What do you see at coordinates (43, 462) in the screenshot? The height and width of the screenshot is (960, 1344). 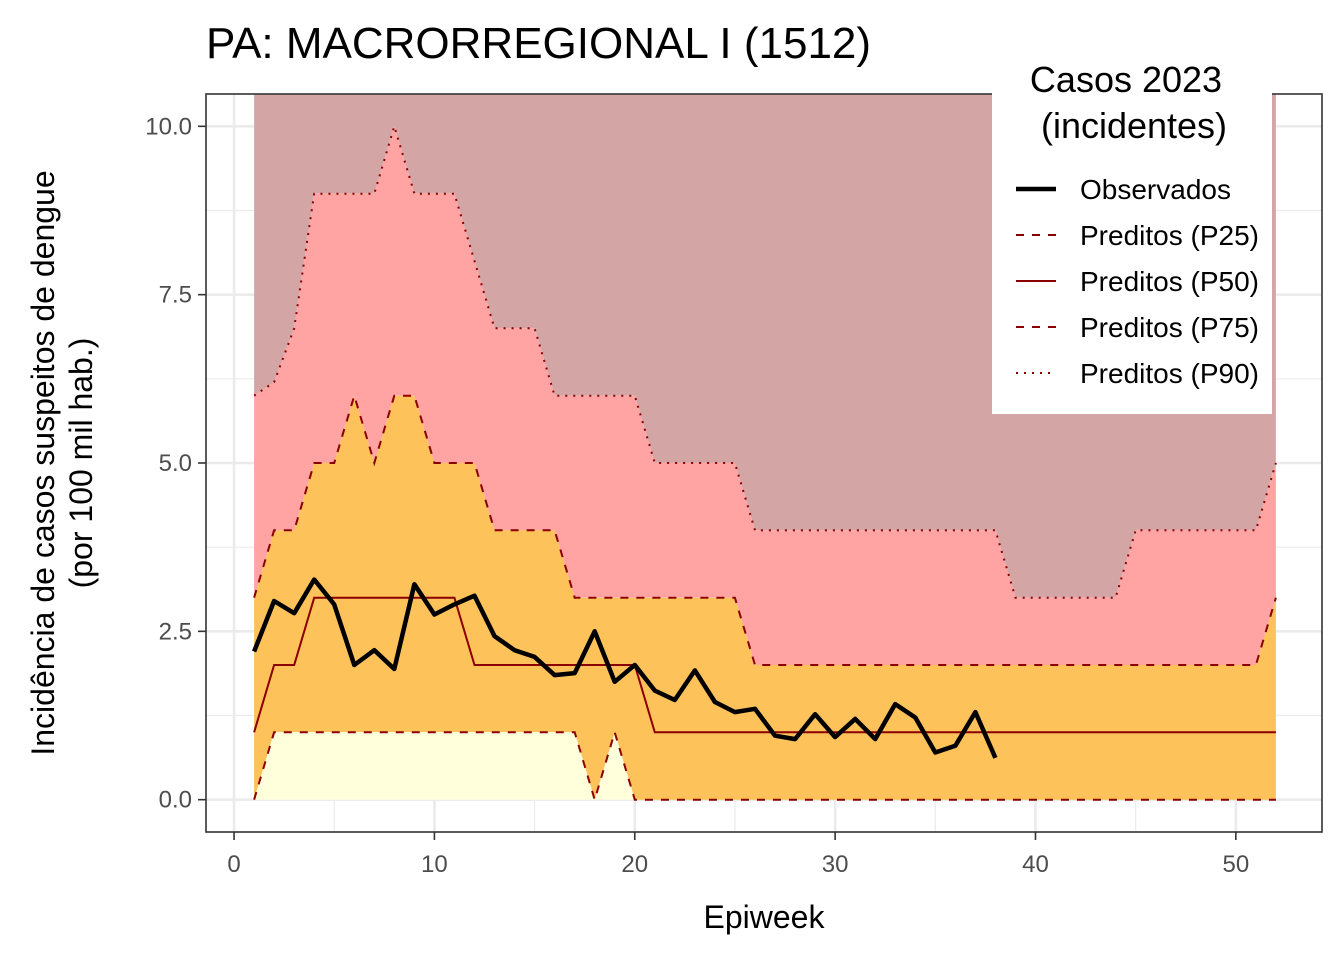 I see `y-axis-title-line1: Incidência de casos suspeitos de dengue` at bounding box center [43, 462].